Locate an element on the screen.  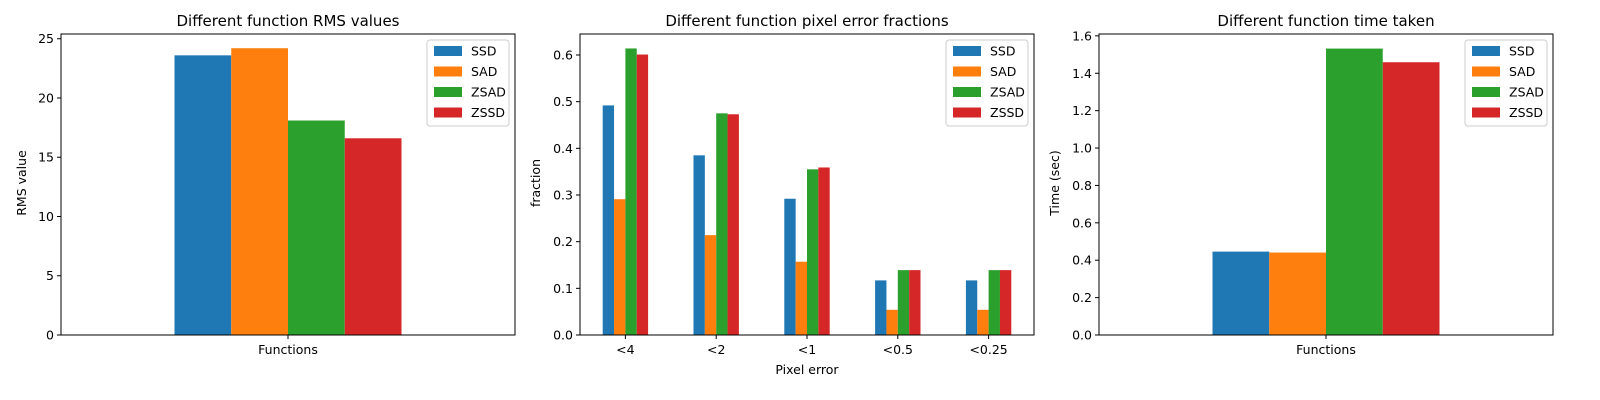
fraction-legend-swatch-zssd is located at coordinates (967, 112).